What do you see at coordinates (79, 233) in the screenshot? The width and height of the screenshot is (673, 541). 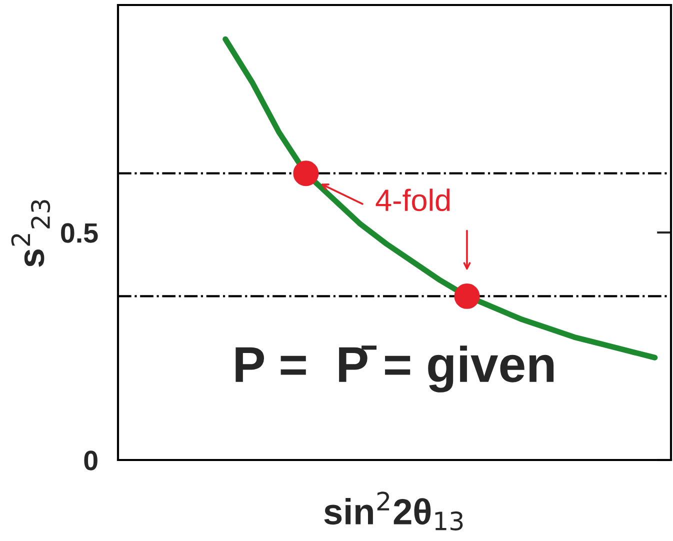 I see `y-tick-label: 0.5` at bounding box center [79, 233].